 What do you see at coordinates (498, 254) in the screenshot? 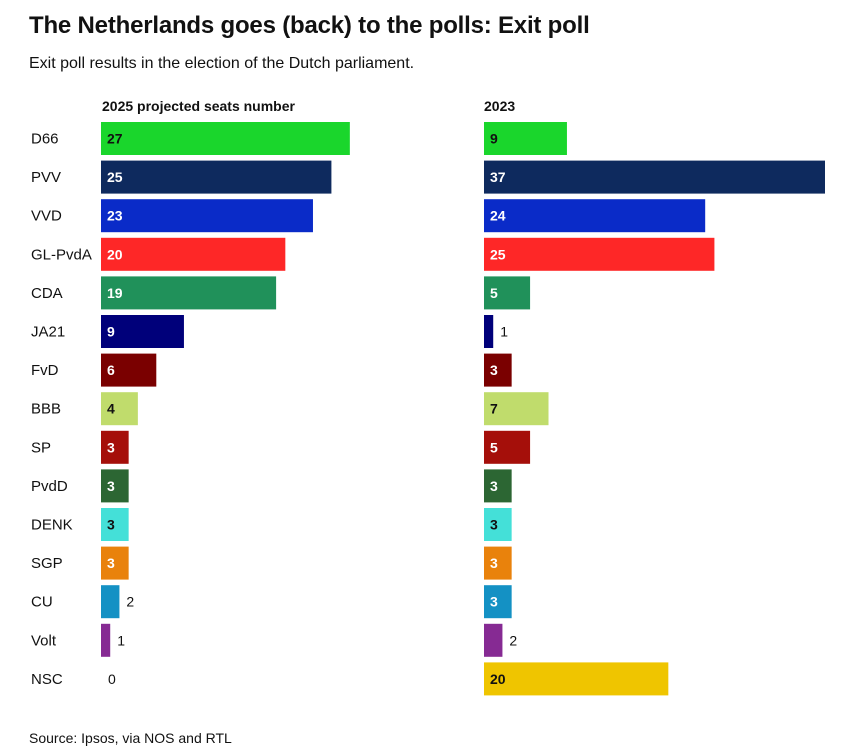
I see `value-label-2023-gl-pvda: 25` at bounding box center [498, 254].